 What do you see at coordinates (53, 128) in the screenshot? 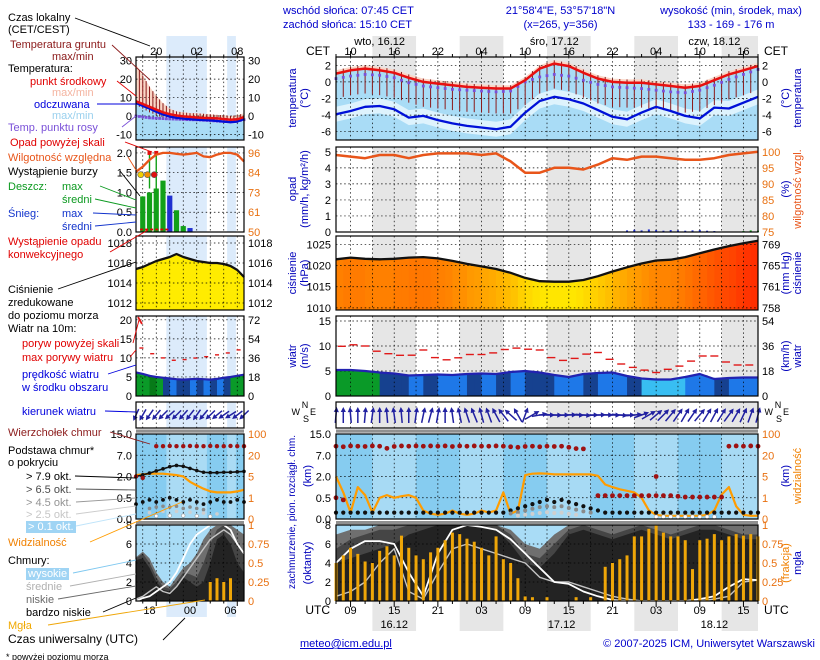
I see `legend-dew-point: Temp. punktu rosy` at bounding box center [53, 128].